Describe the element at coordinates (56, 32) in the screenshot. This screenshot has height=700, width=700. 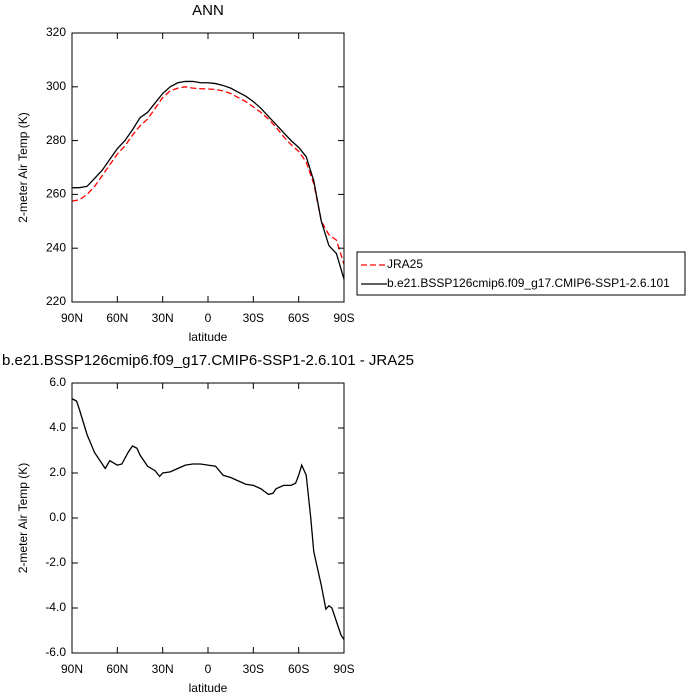
I see `y-tick-label: 320` at that location.